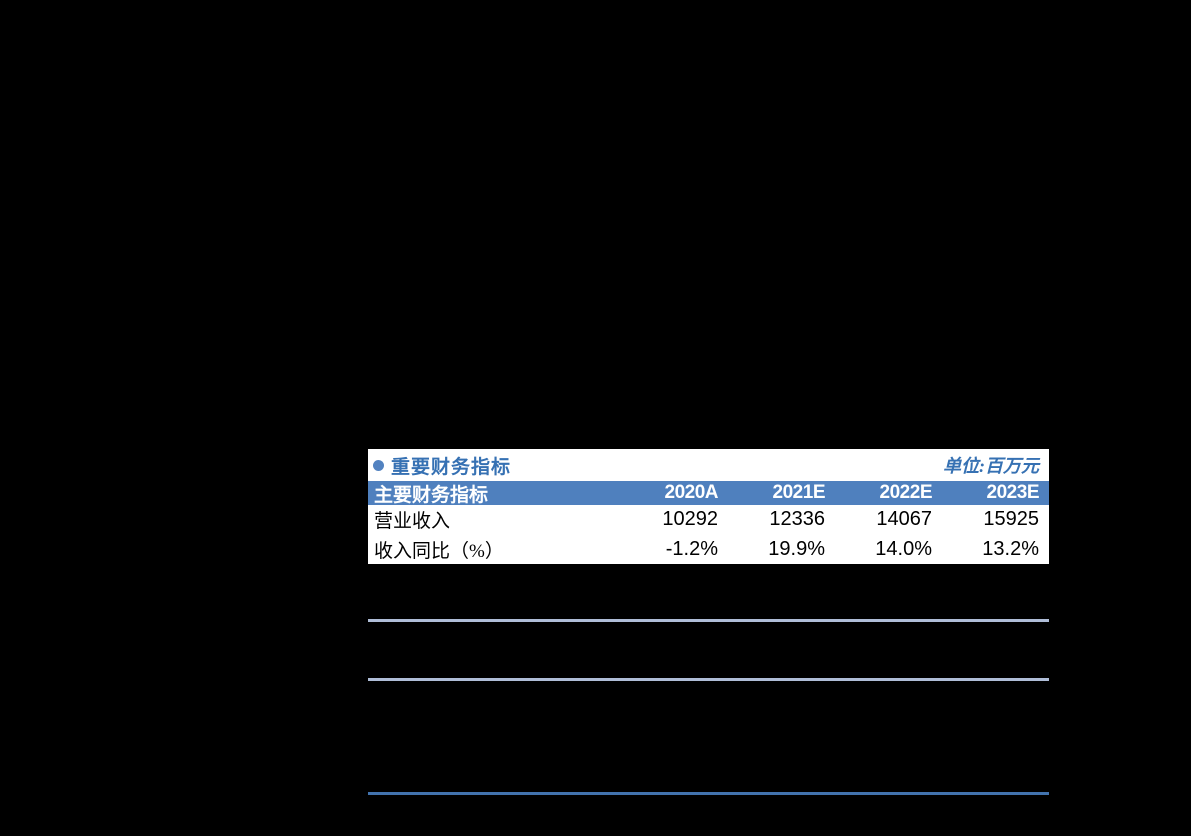 The height and width of the screenshot is (836, 1191). Describe the element at coordinates (439, 551) in the screenshot. I see `row-label: 收入同比（%）` at that location.